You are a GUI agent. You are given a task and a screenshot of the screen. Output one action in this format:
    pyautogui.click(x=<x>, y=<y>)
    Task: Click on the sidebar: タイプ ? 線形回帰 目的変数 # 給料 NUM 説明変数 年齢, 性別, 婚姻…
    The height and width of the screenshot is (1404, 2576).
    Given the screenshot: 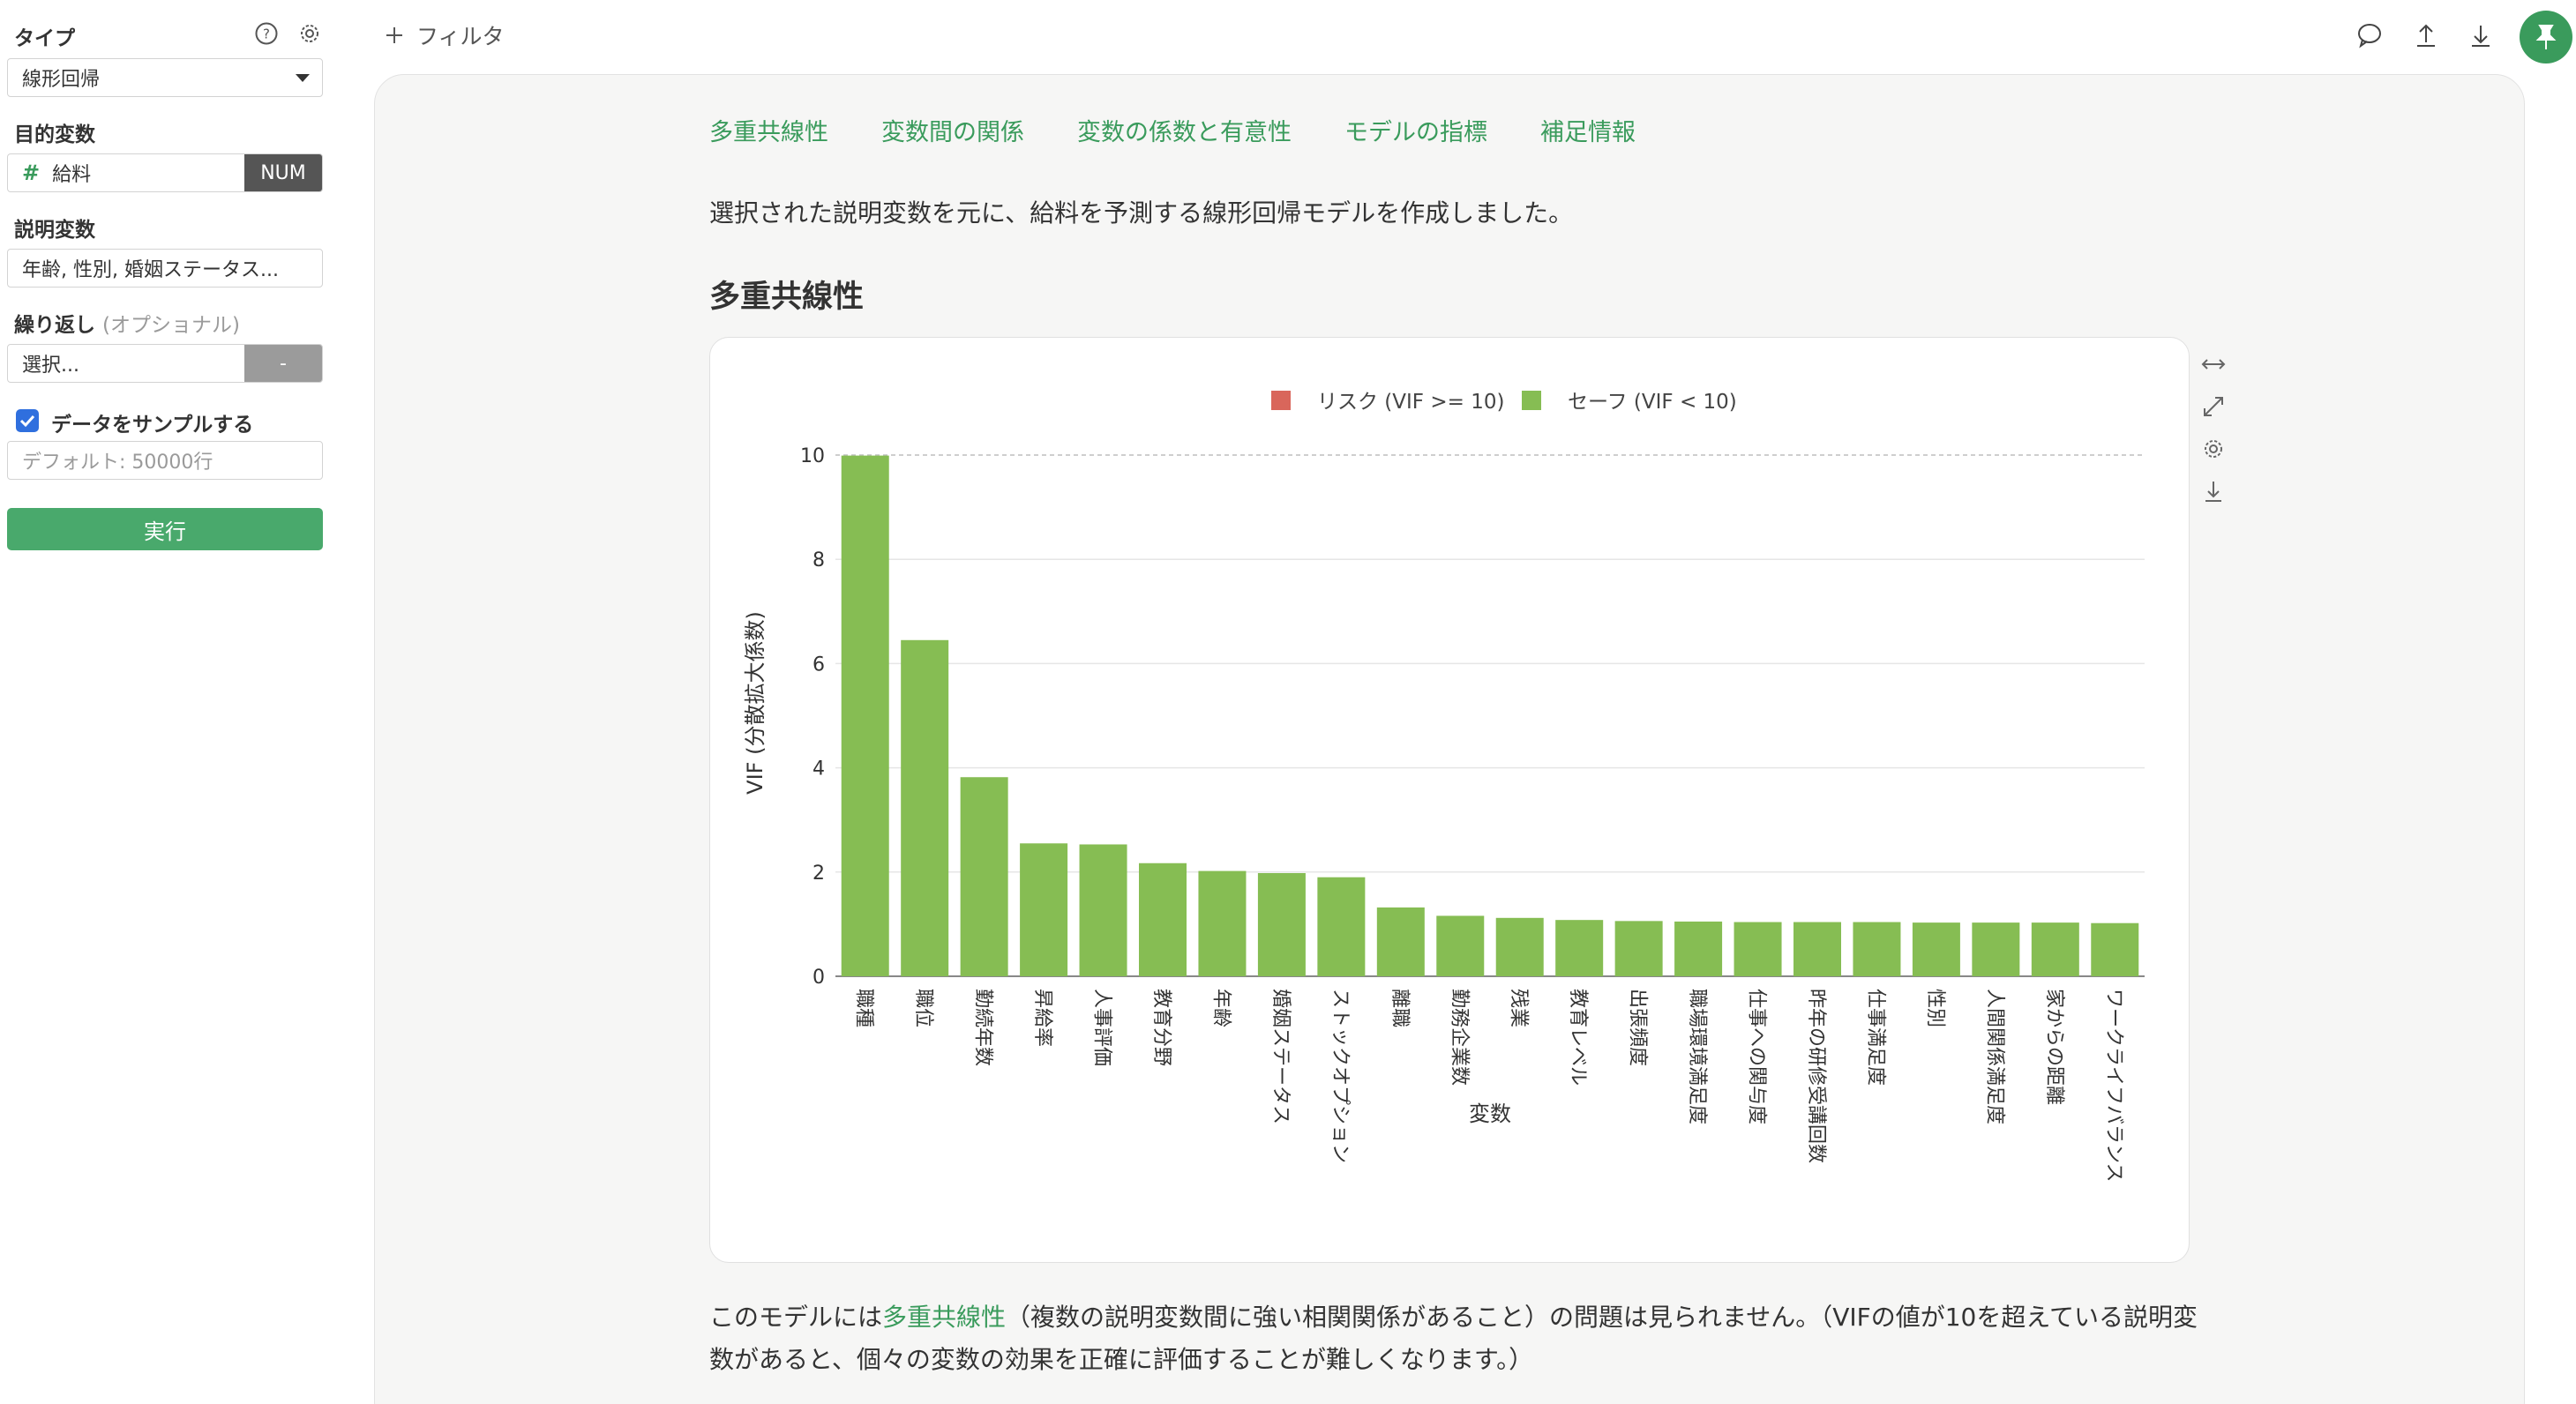 What is the action you would take?
    pyautogui.click(x=166, y=702)
    